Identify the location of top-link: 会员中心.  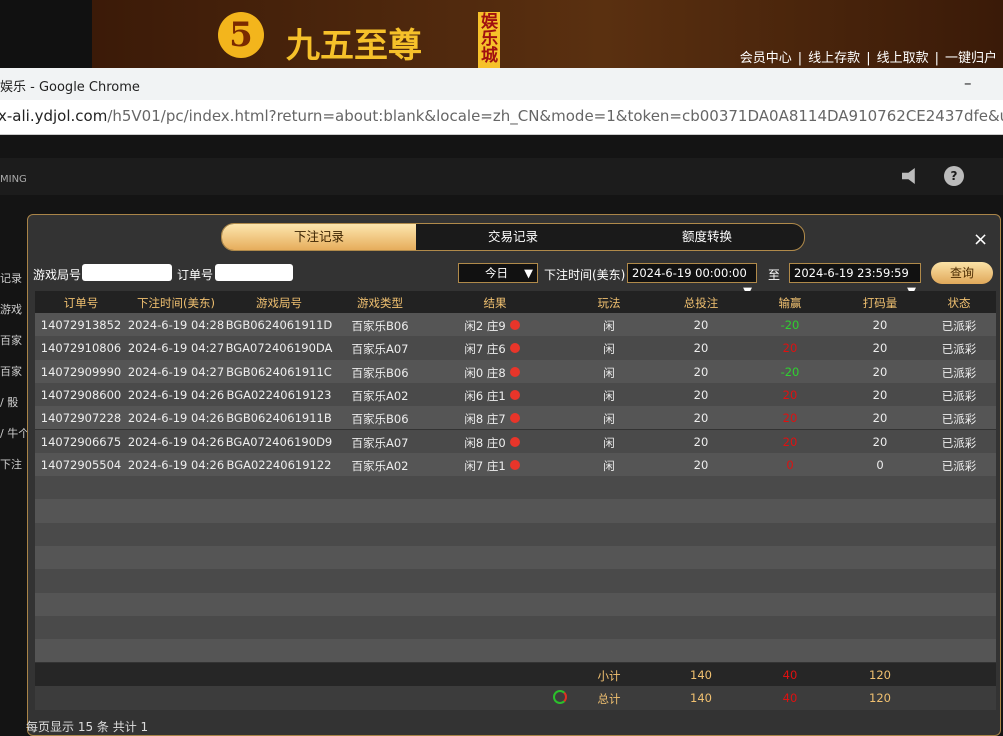
(765, 58).